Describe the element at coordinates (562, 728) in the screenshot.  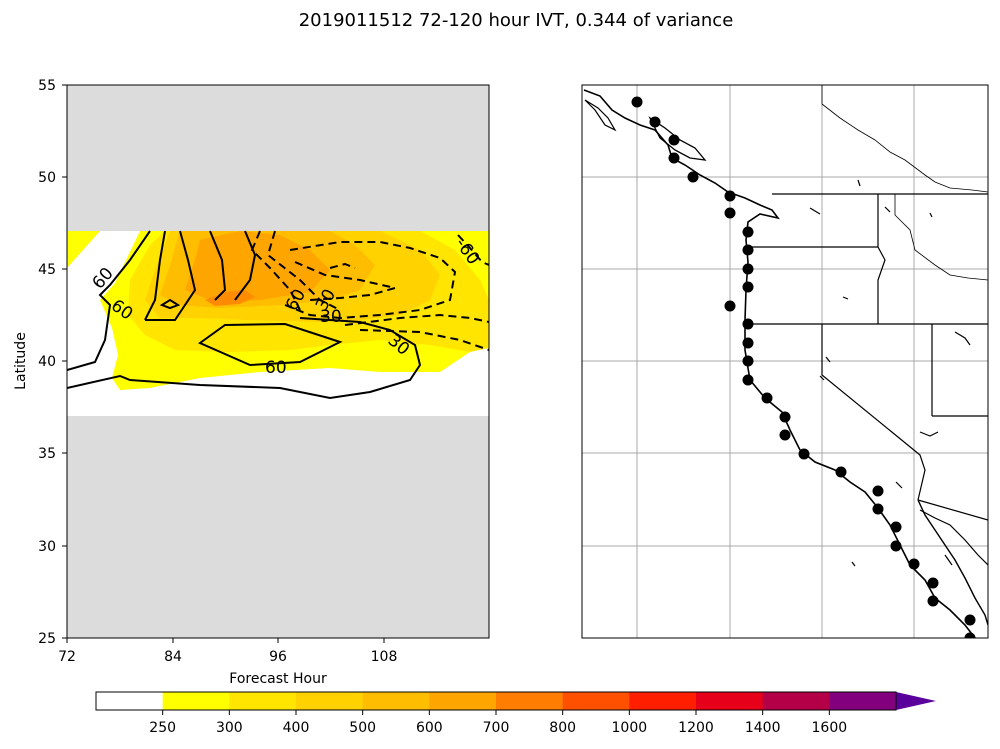
I see `colorbar-tick-label: 800` at that location.